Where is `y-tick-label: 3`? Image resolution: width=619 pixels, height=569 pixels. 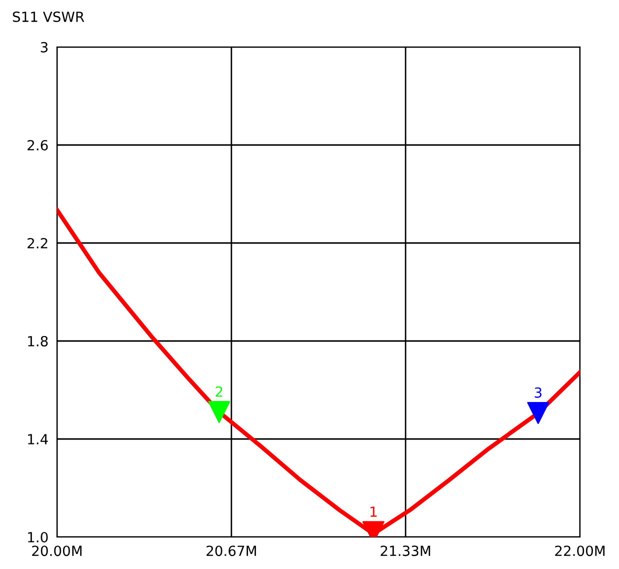 y-tick-label: 3 is located at coordinates (44, 47).